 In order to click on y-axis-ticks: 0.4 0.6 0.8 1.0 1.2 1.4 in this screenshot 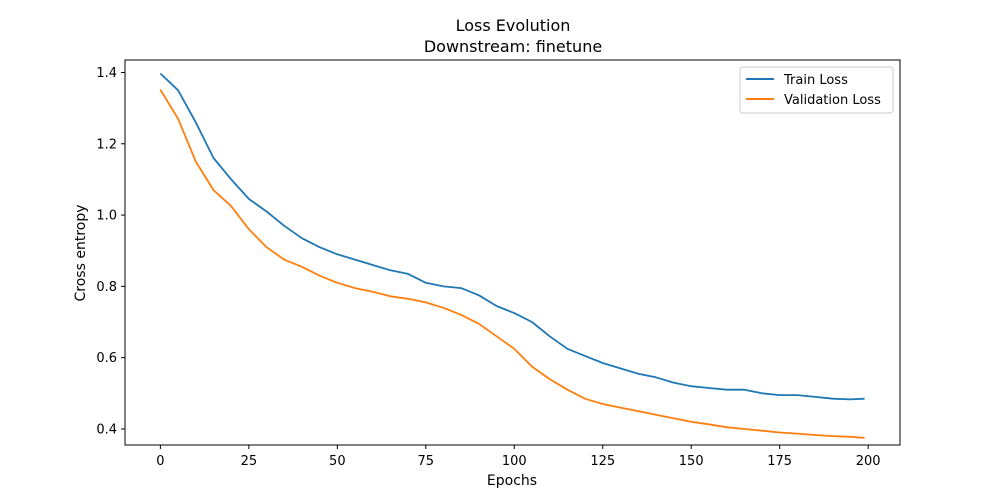, I will do `click(110, 251)`.